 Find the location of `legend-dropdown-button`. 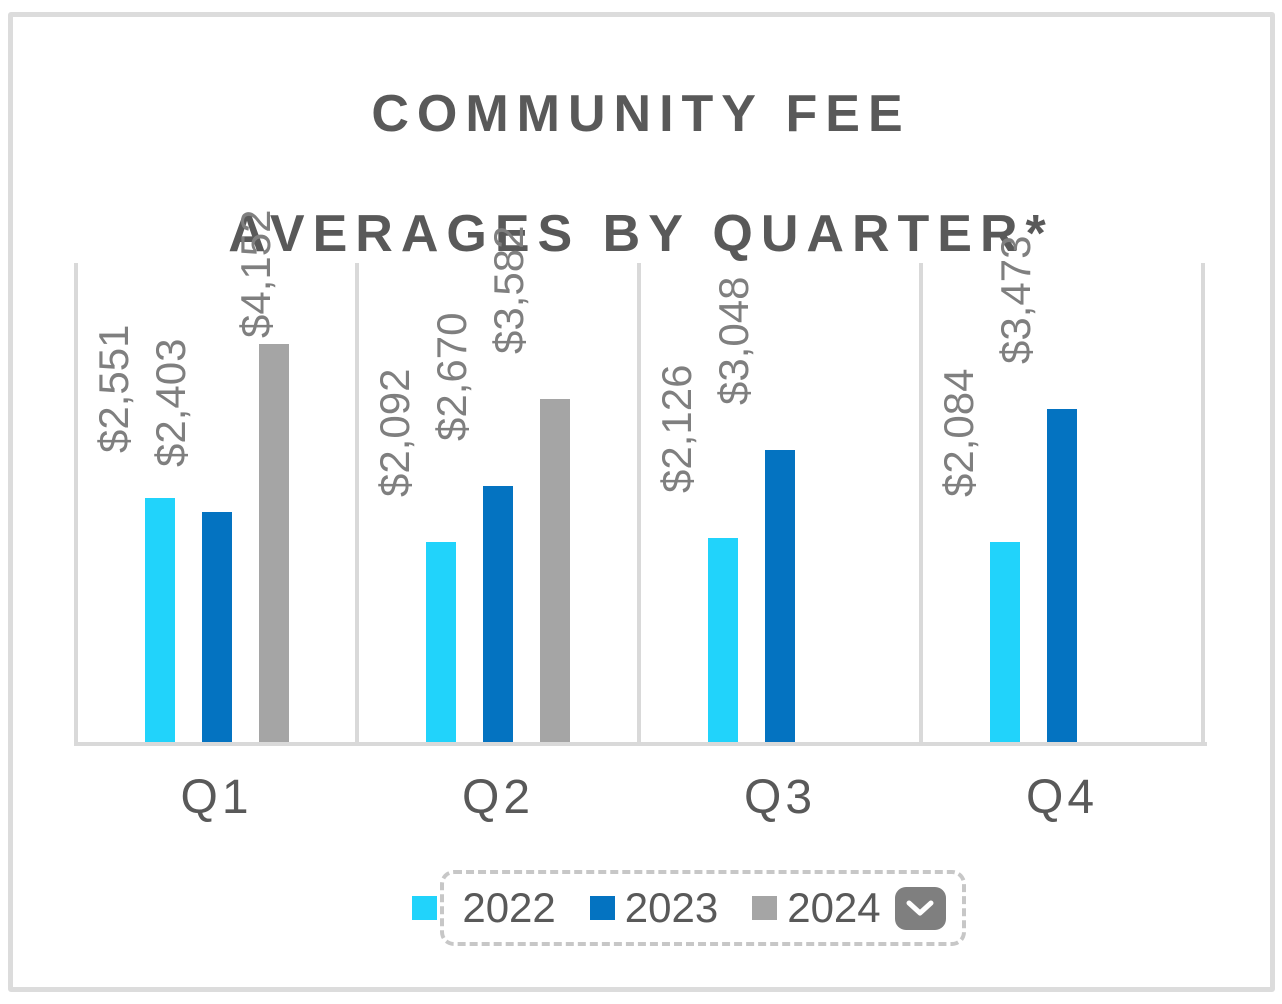

legend-dropdown-button is located at coordinates (920, 908).